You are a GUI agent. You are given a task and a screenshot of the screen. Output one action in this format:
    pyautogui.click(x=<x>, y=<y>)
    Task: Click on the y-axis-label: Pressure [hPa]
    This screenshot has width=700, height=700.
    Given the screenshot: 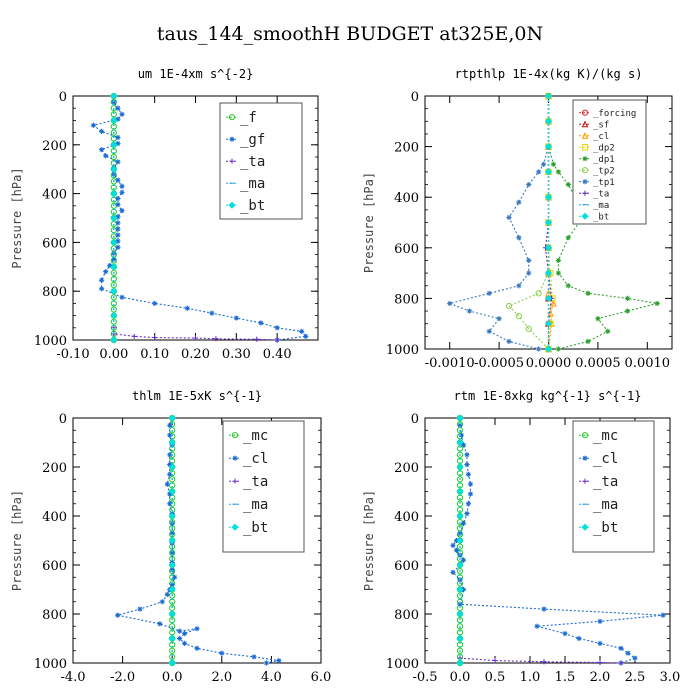 What is the action you would take?
    pyautogui.click(x=369, y=540)
    